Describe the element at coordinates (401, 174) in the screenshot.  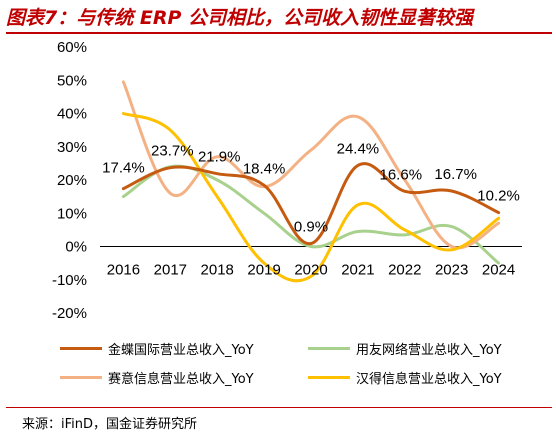
I see `data-label: 16.6%` at that location.